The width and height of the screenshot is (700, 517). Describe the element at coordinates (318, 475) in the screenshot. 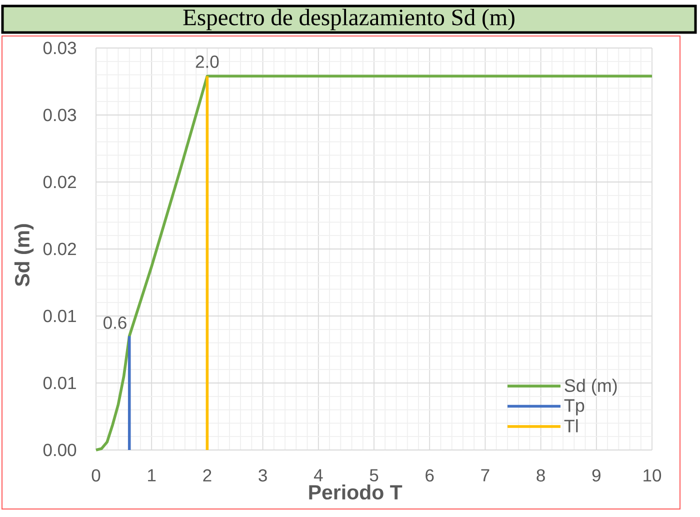

I see `x-tick-label: 4` at that location.